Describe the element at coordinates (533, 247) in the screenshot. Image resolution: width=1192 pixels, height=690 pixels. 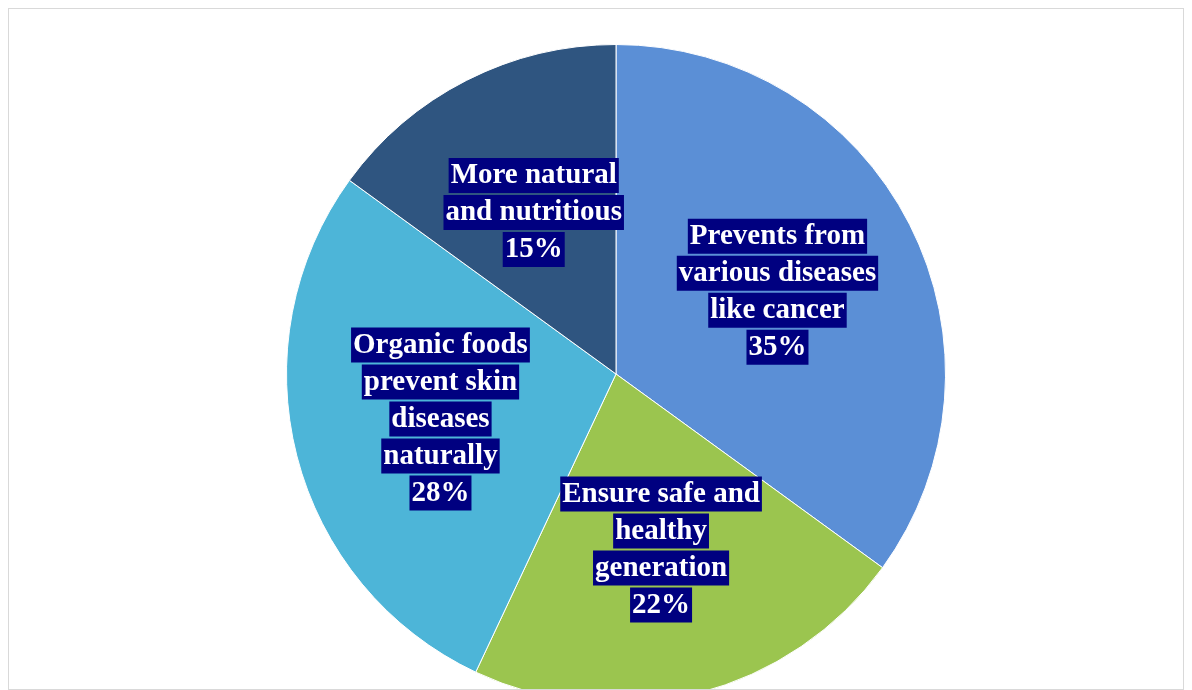
I see `data-label: 15%` at that location.